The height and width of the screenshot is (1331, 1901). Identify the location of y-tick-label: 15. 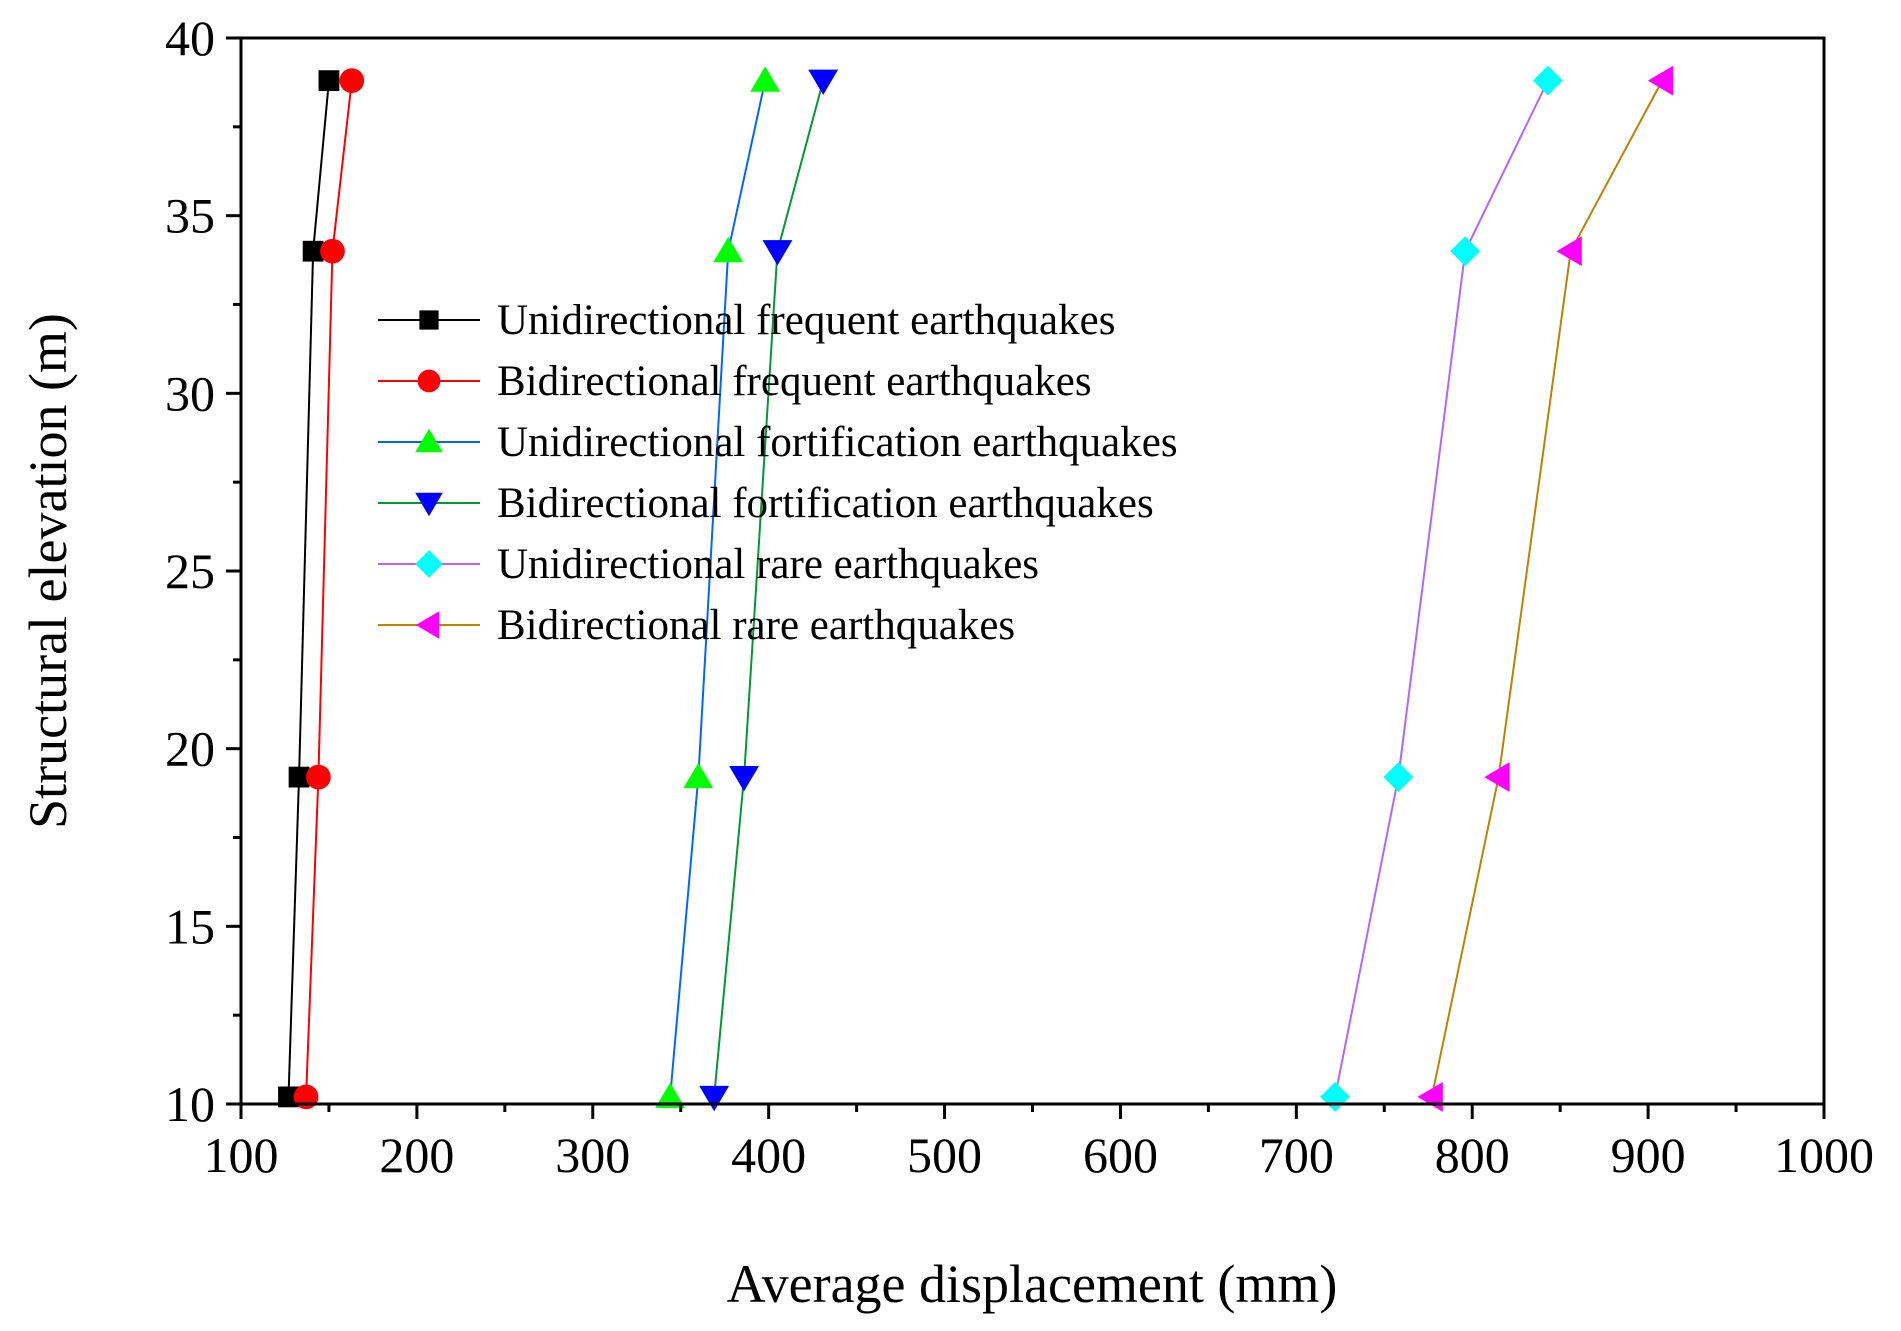
(190, 926).